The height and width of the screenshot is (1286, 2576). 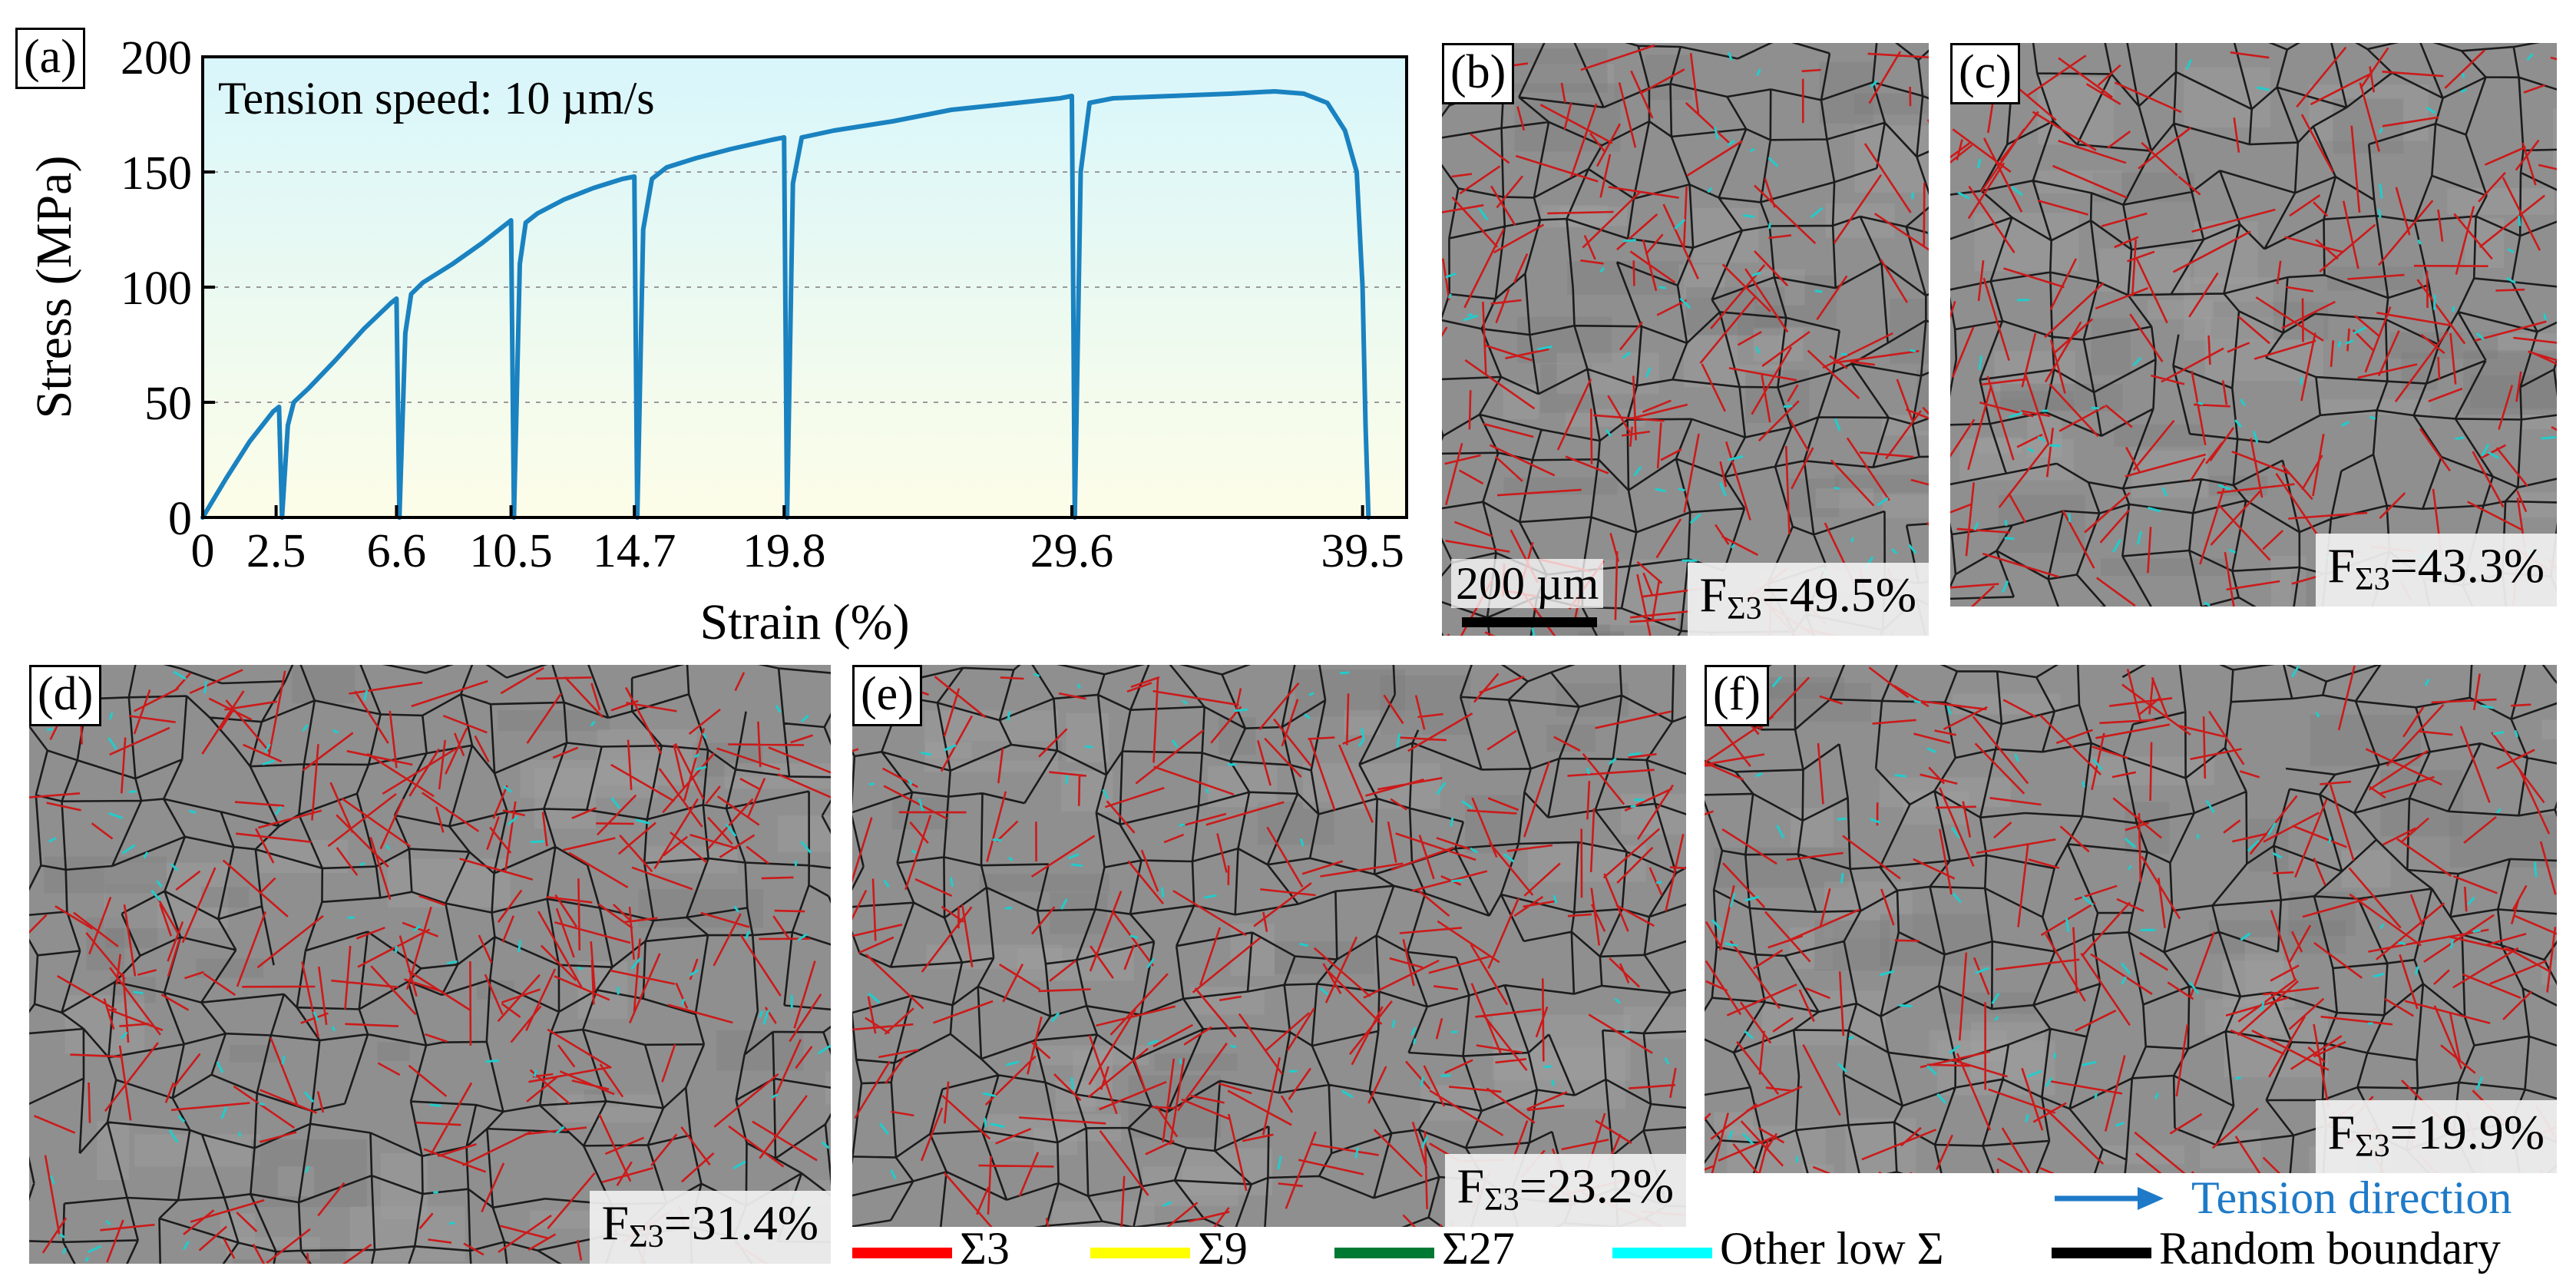 I want to click on x-tick-label: 2.5, so click(x=276, y=551).